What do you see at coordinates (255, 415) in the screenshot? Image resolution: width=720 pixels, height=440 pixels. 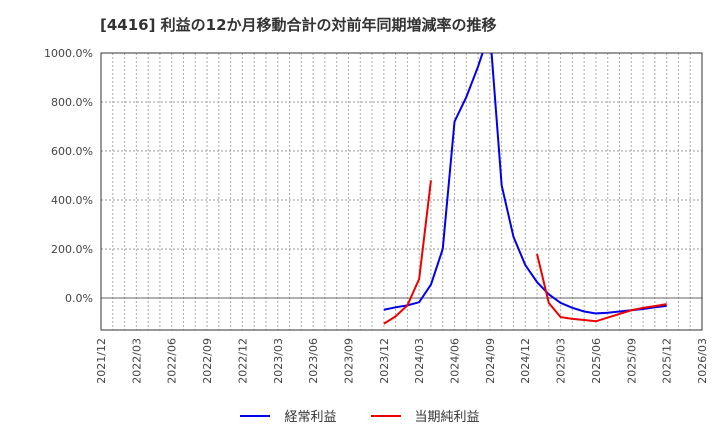 I see `legend-swatch-blue` at bounding box center [255, 415].